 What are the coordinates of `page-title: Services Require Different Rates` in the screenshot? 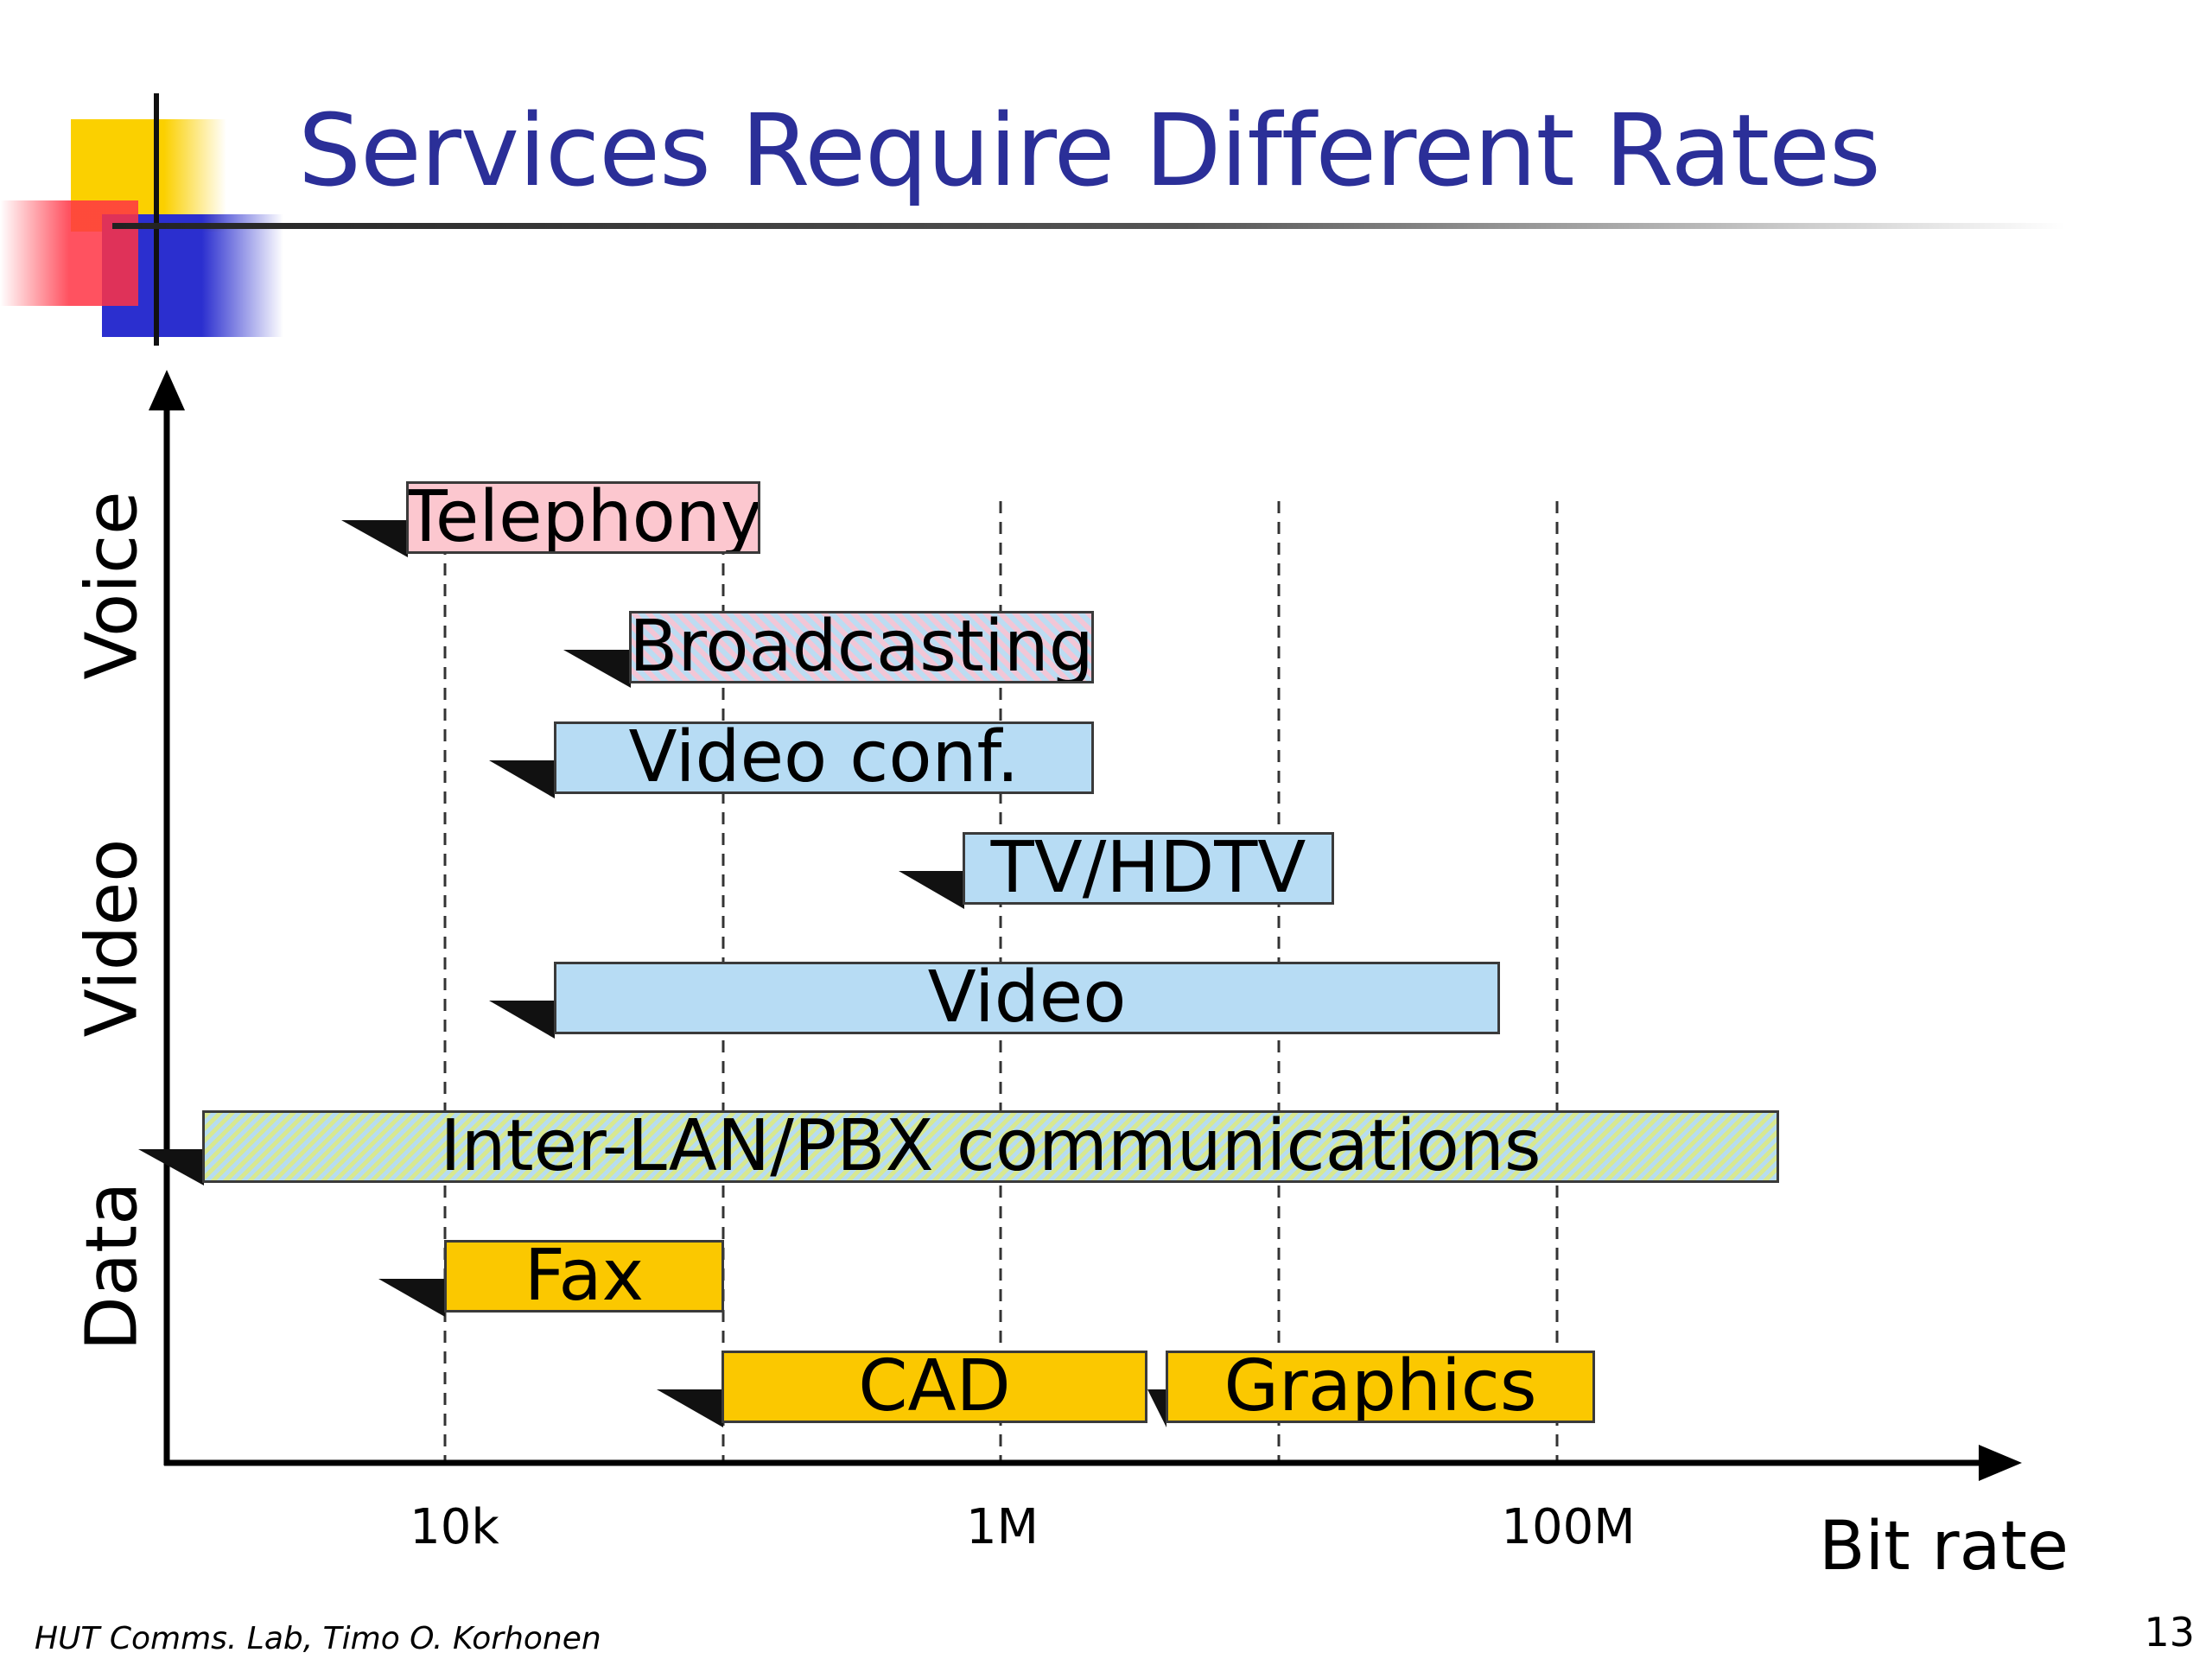 It's located at (1089, 151).